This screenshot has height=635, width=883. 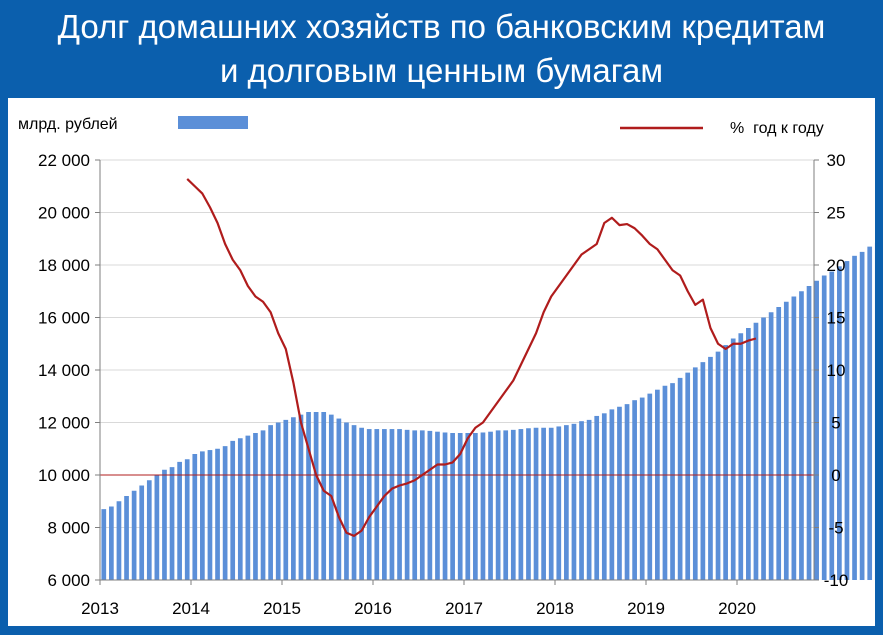 I want to click on right-axis-tick-label: 20, so click(x=836, y=265).